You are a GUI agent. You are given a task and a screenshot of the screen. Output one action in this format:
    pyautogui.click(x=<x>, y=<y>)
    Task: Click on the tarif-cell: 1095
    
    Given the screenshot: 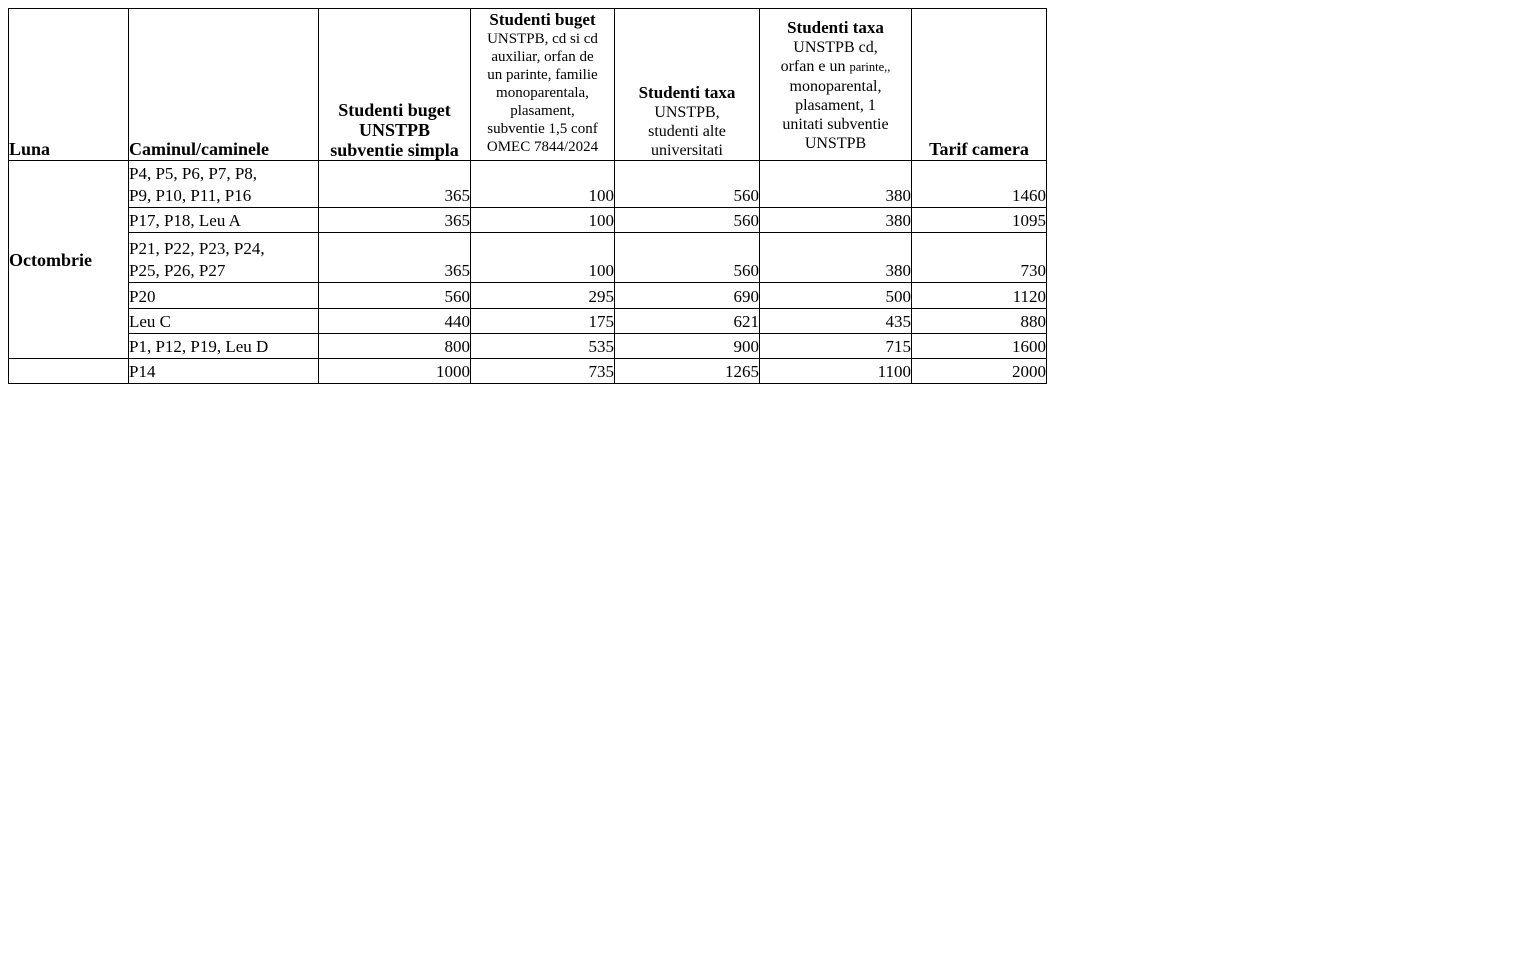 What is the action you would take?
    pyautogui.click(x=979, y=220)
    